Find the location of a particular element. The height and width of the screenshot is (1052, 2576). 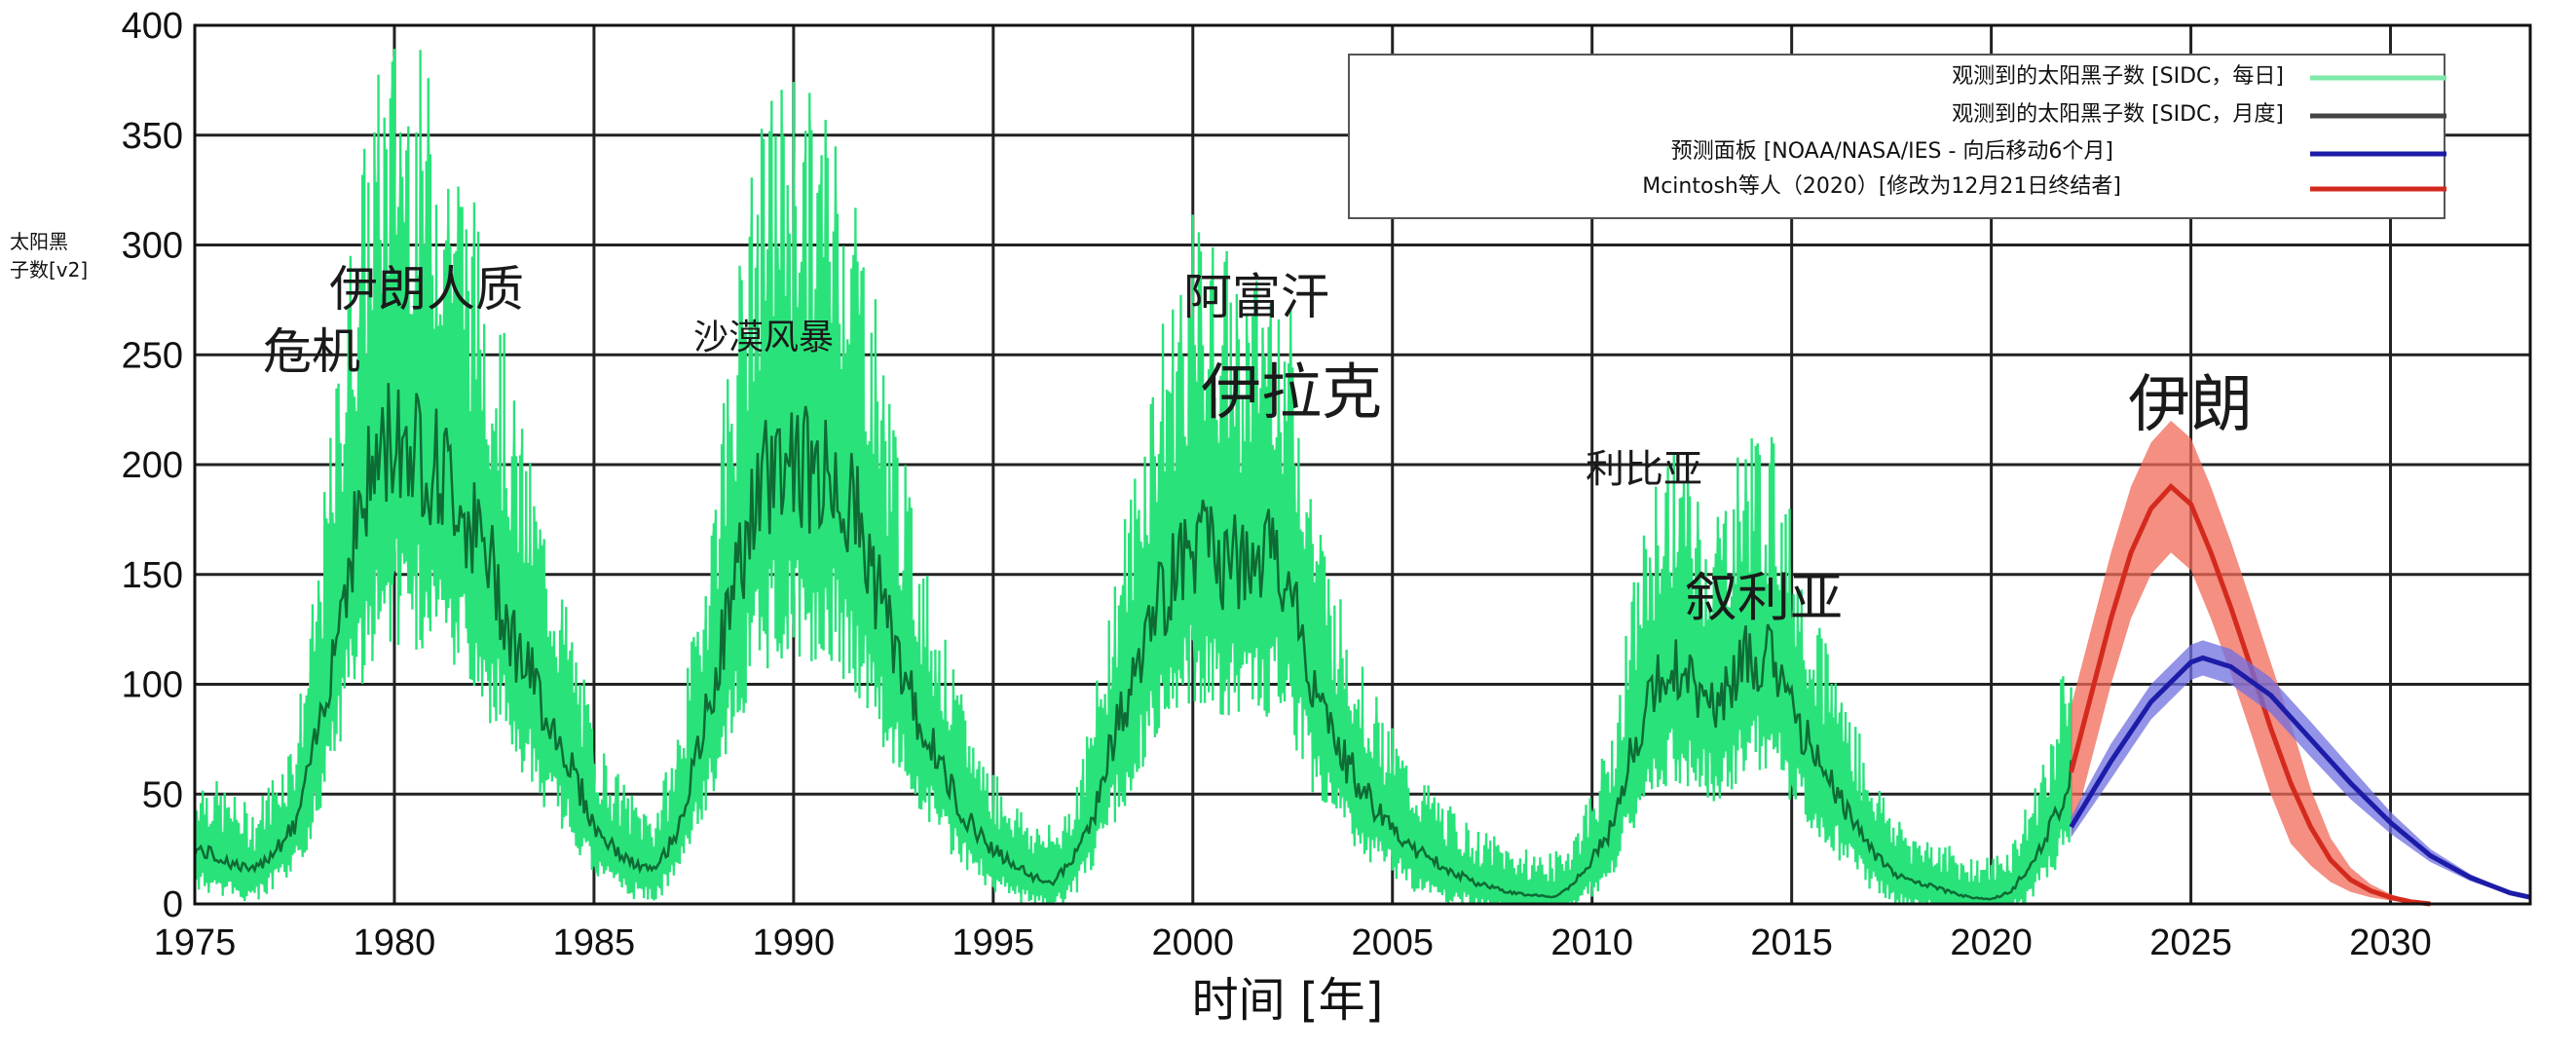

x-tick-label-2030: 2030 is located at coordinates (2390, 942).